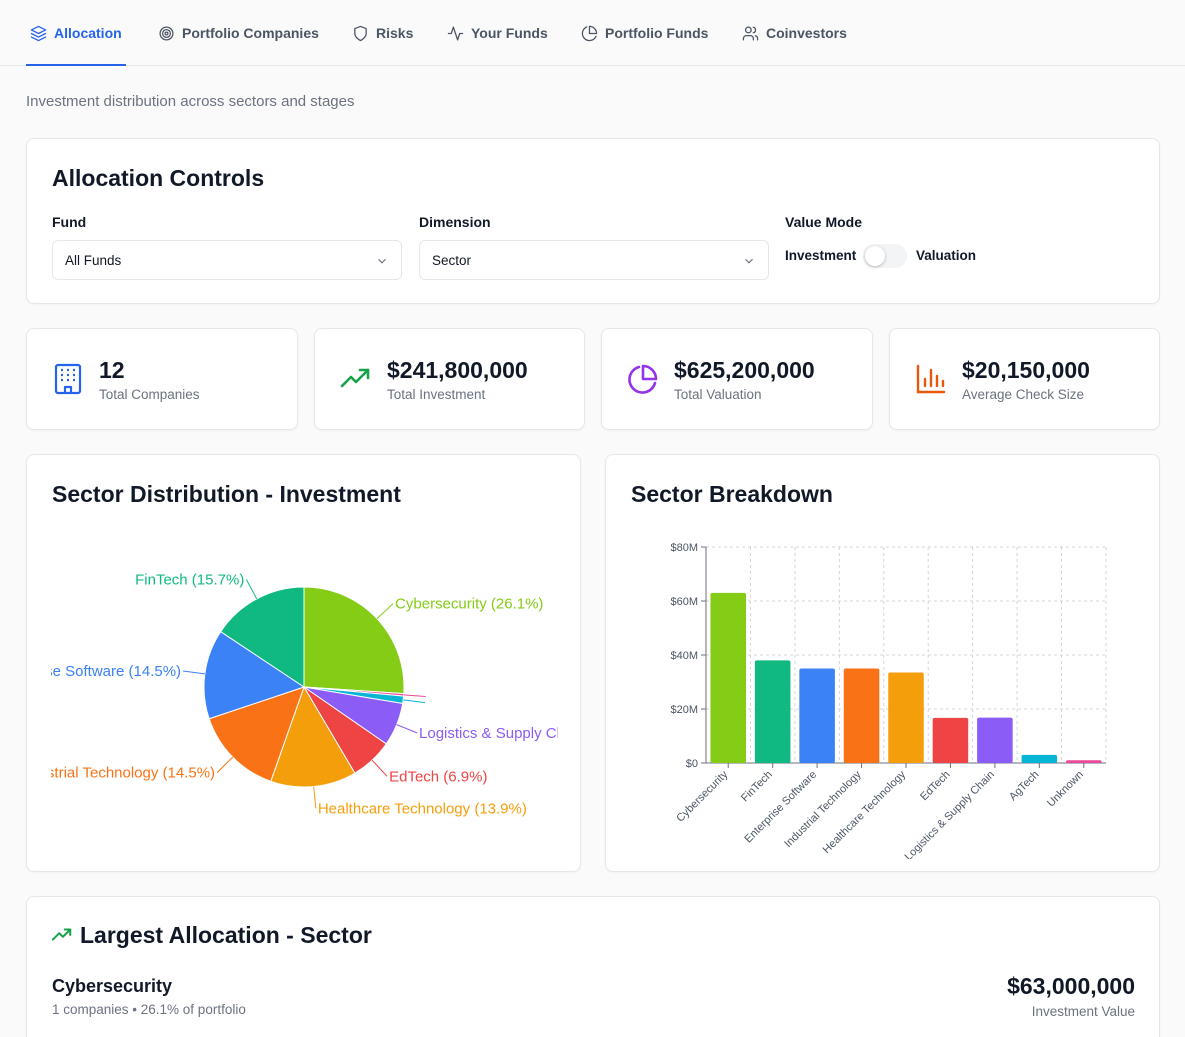 The width and height of the screenshot is (1185, 1037). Describe the element at coordinates (949, 814) in the screenshot. I see `x-tick-label: Logistics & Supply Chain` at that location.